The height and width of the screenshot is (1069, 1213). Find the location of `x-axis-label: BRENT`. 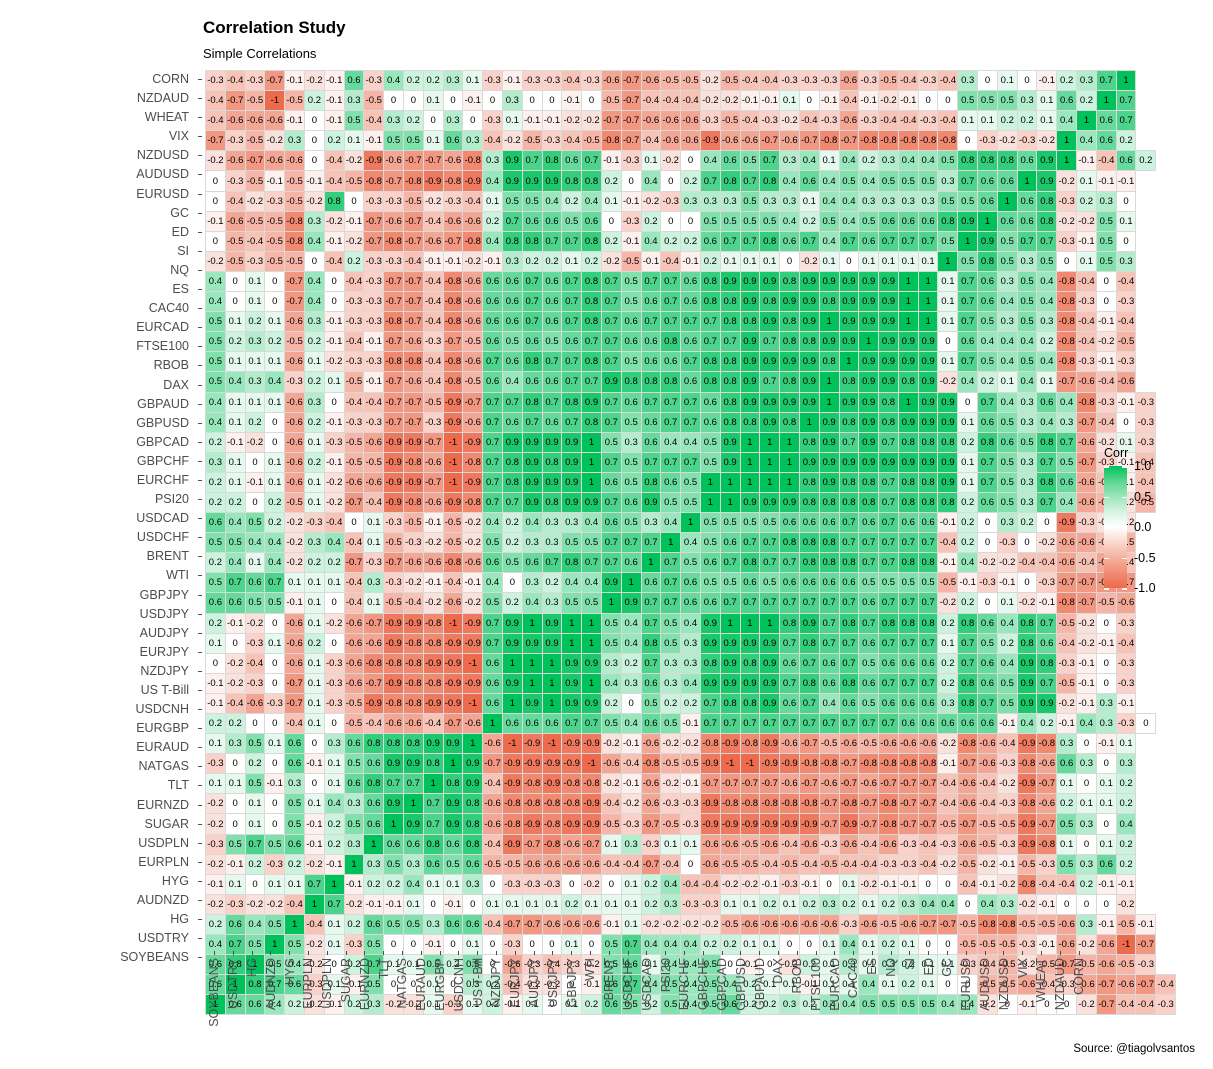

x-axis-label: BRENT is located at coordinates (609, 979).